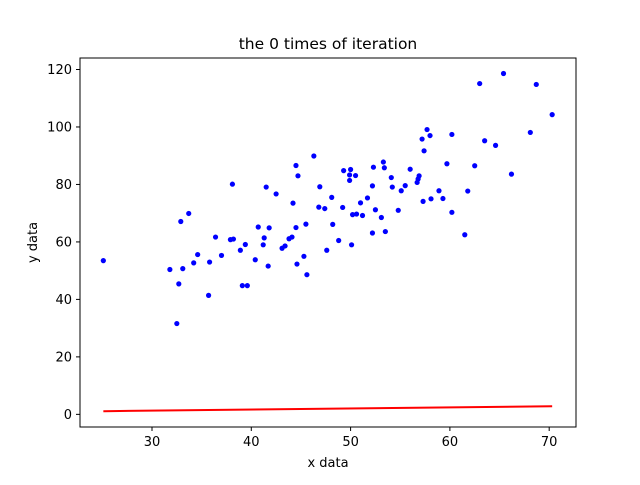 The height and width of the screenshot is (485, 640). I want to click on y-axis: 0 20 40 60 80 100 120, so click(63, 243).